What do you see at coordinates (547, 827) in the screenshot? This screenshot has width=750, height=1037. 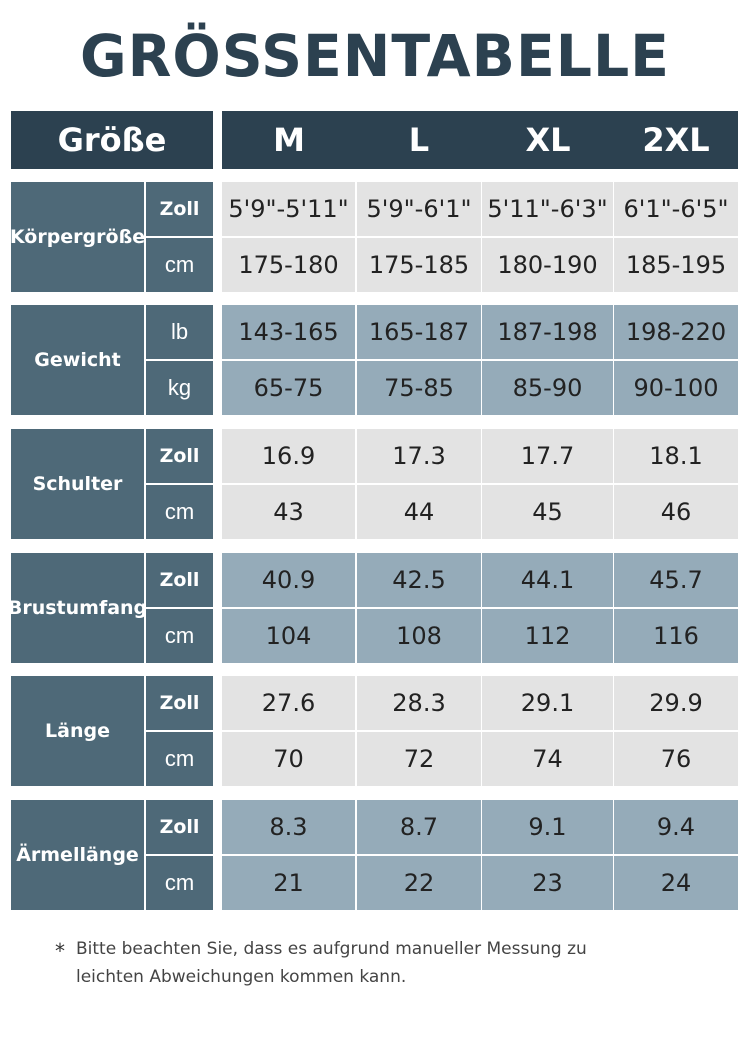 I see `table-cell: 9.1` at bounding box center [547, 827].